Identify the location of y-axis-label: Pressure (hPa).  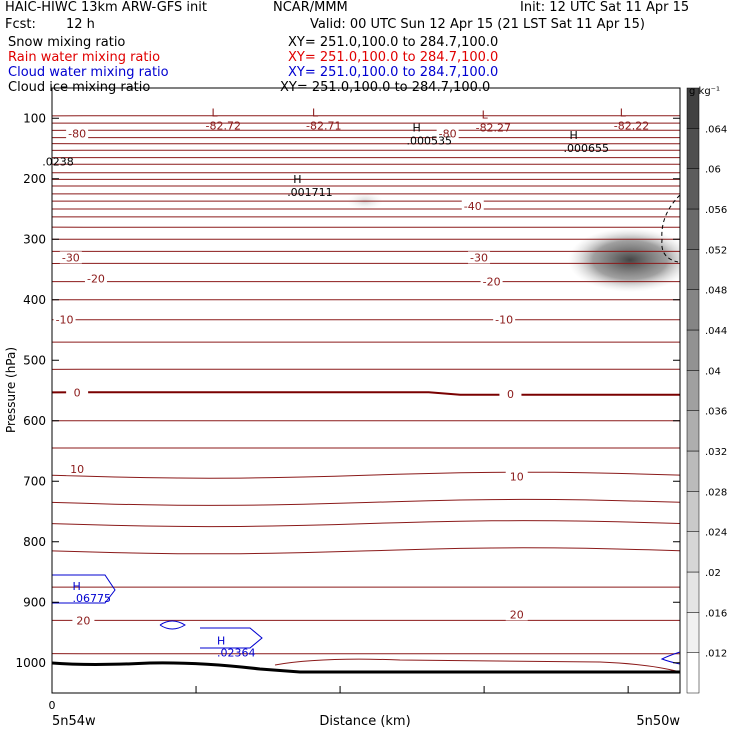
(11, 390).